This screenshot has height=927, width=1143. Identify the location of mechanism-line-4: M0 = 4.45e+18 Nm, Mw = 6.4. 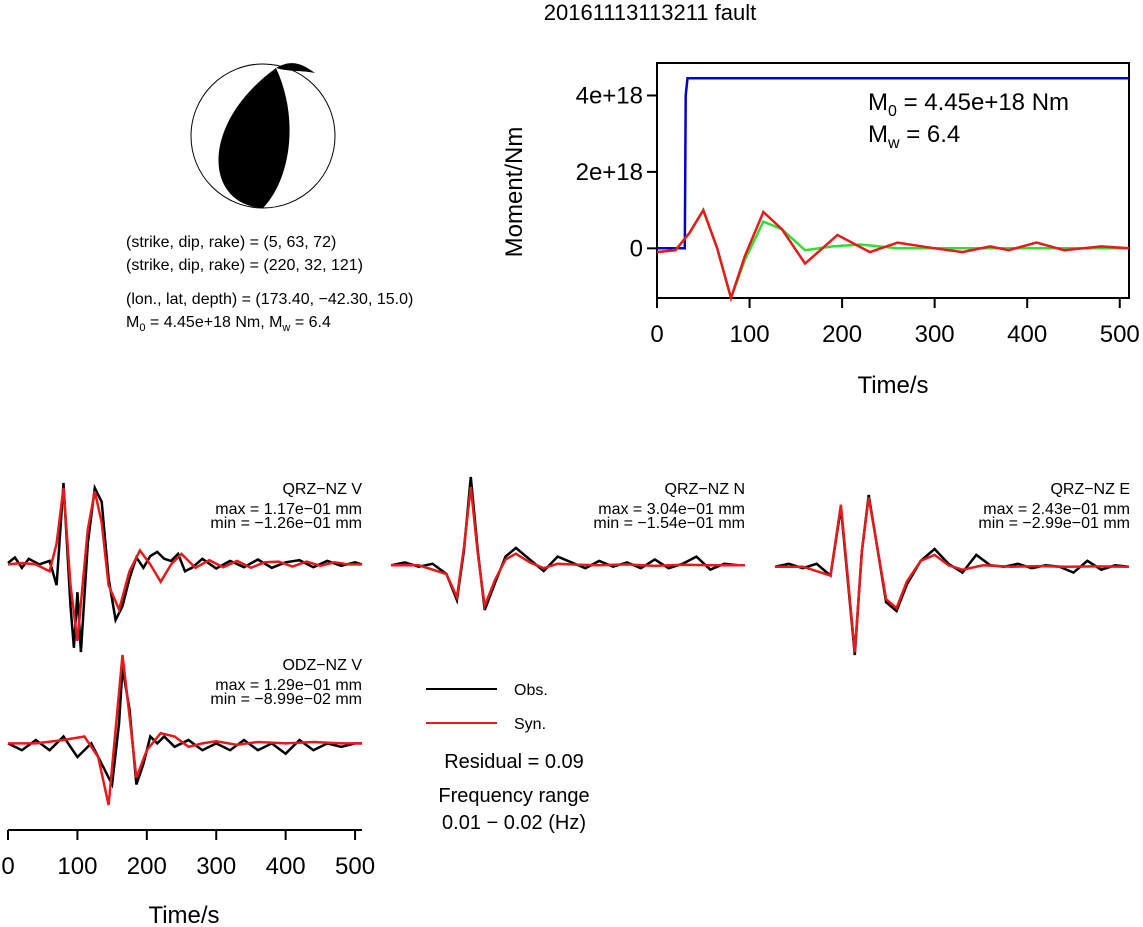
(228, 324).